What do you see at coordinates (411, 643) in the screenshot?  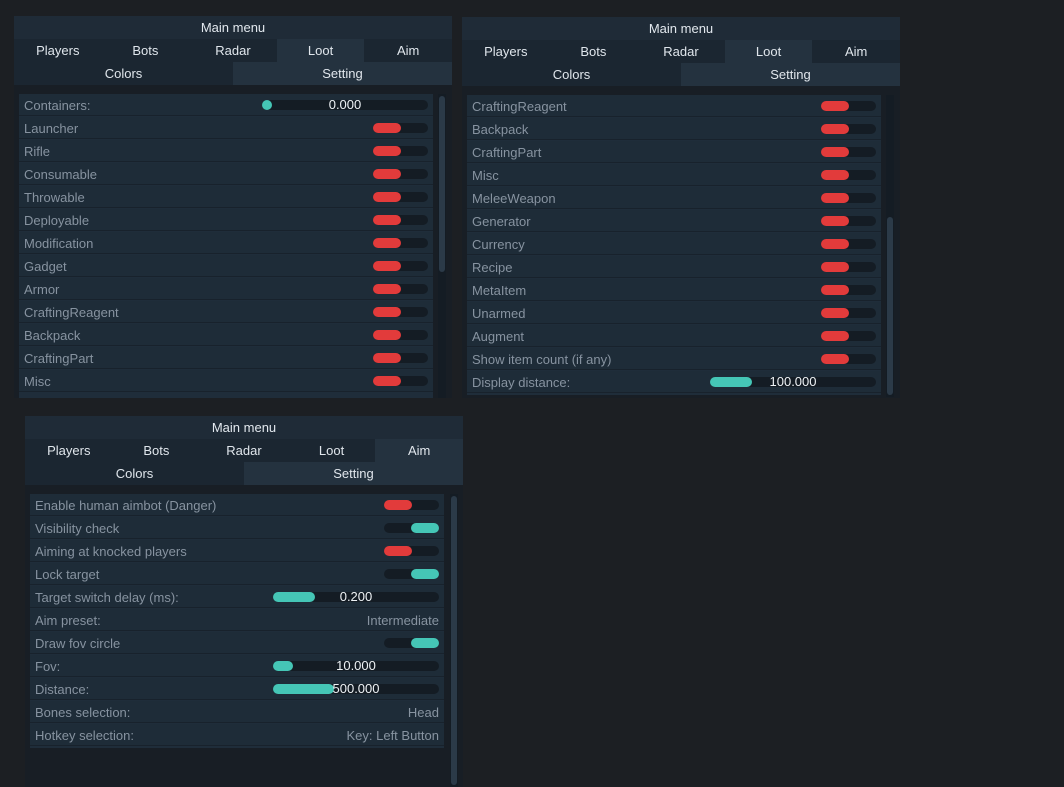 I see `draw-fov-circle-toggle` at bounding box center [411, 643].